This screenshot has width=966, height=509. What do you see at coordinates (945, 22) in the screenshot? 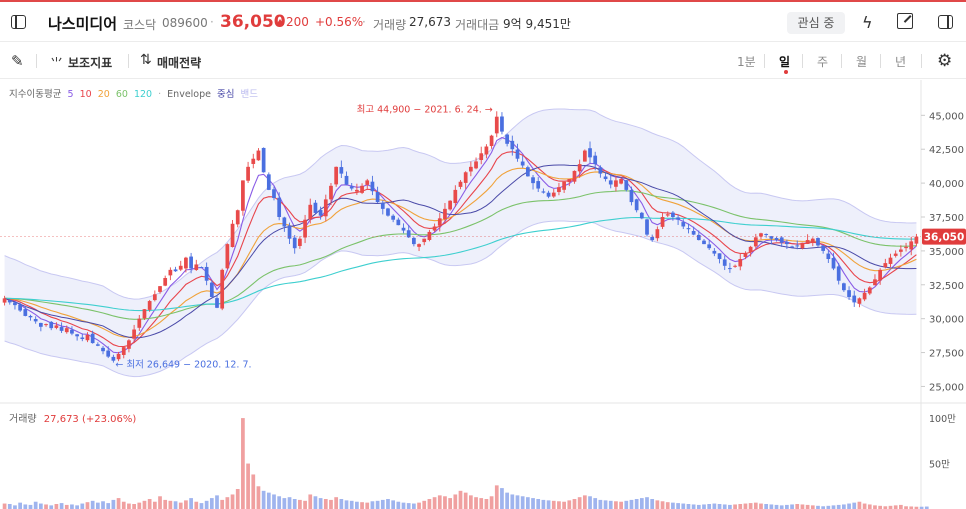
I see `side-panel-icon` at bounding box center [945, 22].